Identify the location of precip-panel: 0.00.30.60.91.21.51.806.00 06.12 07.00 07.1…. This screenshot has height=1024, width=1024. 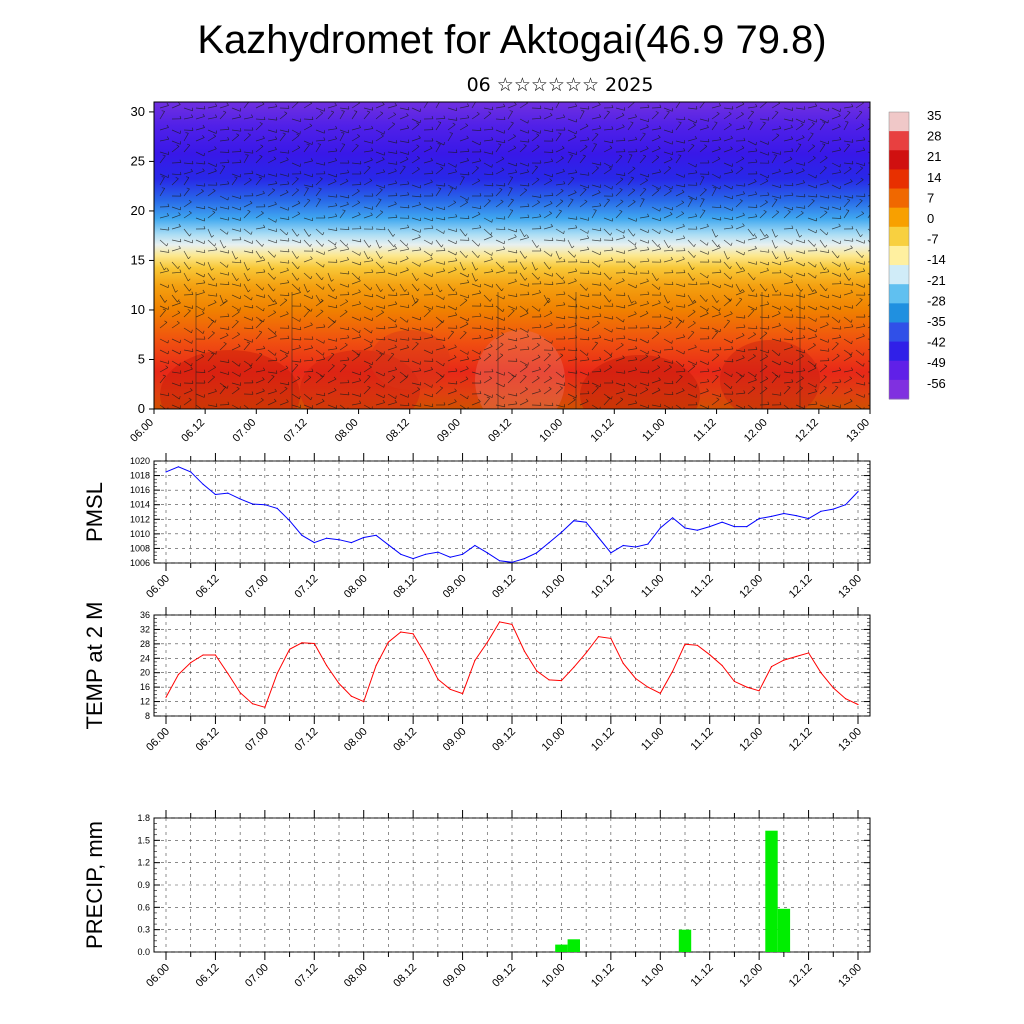
(476, 900).